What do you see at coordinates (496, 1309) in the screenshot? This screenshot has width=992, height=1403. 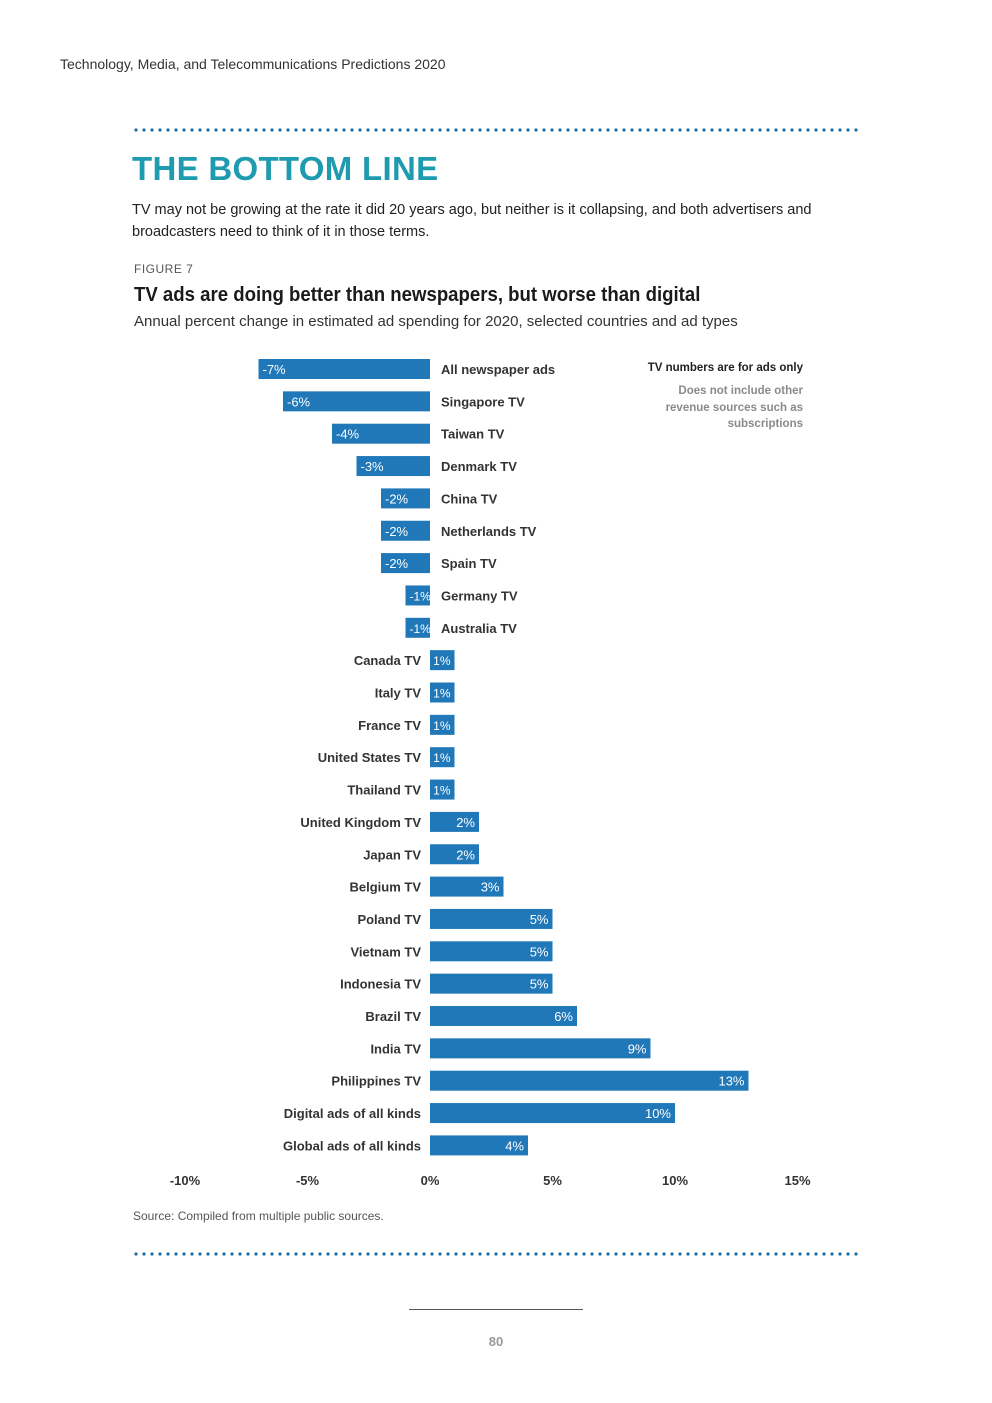 I see `footnote-rule` at bounding box center [496, 1309].